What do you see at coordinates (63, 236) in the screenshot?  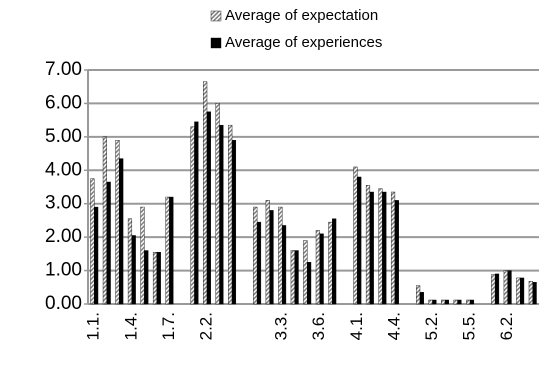 I see `y-tick-label: 2.00` at bounding box center [63, 236].